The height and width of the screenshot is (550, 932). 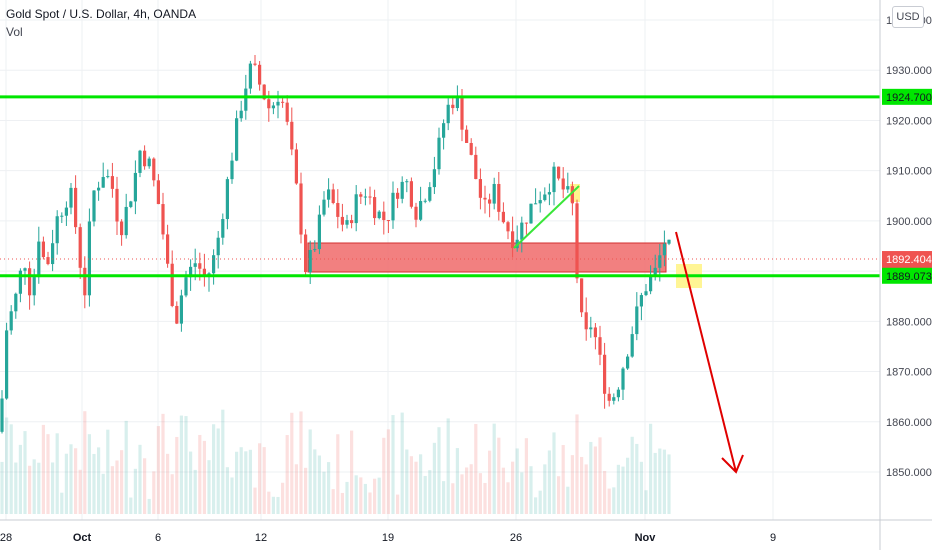 I want to click on forecast-arrow, so click(x=709, y=352).